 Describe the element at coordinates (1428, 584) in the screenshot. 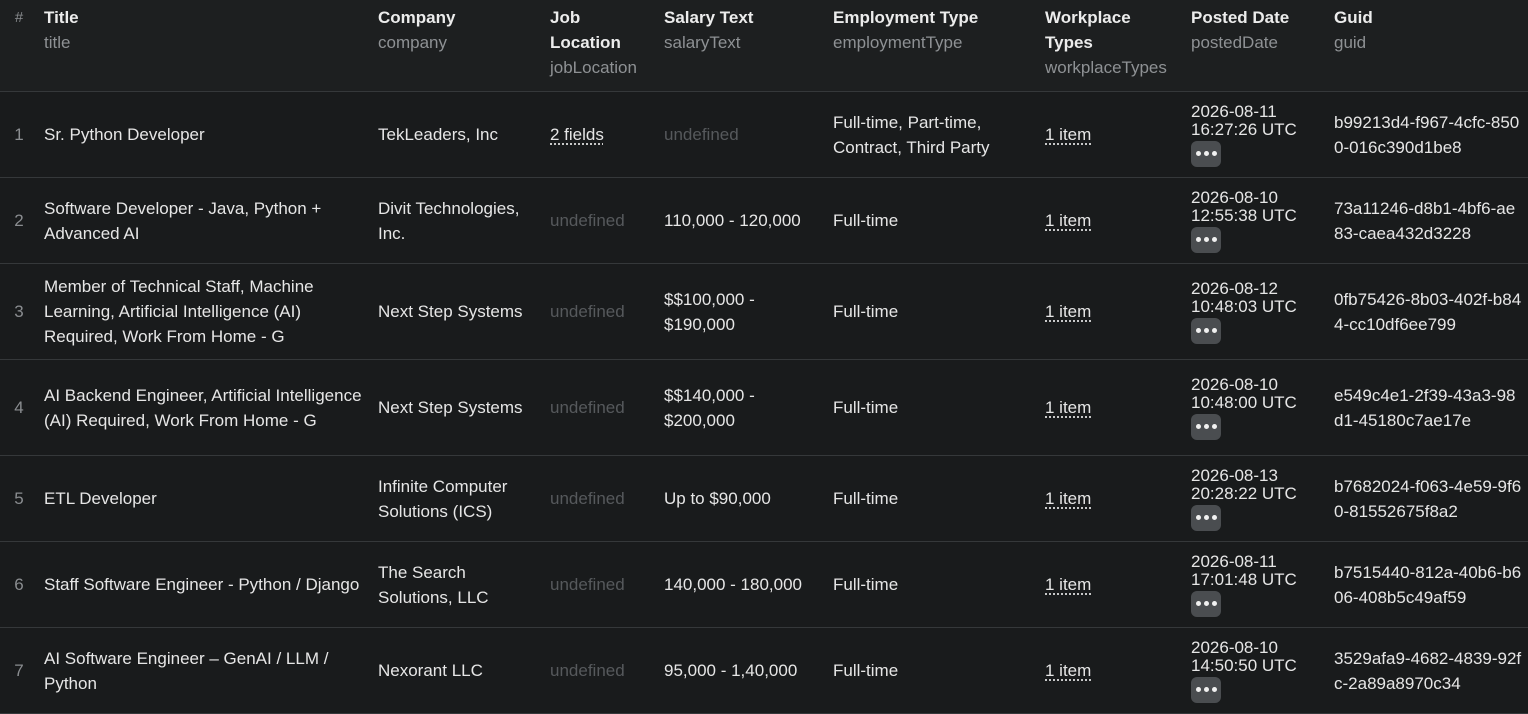

I see `cell-guid: b7515440-812a-40b6-b606-408b5c49af59` at that location.